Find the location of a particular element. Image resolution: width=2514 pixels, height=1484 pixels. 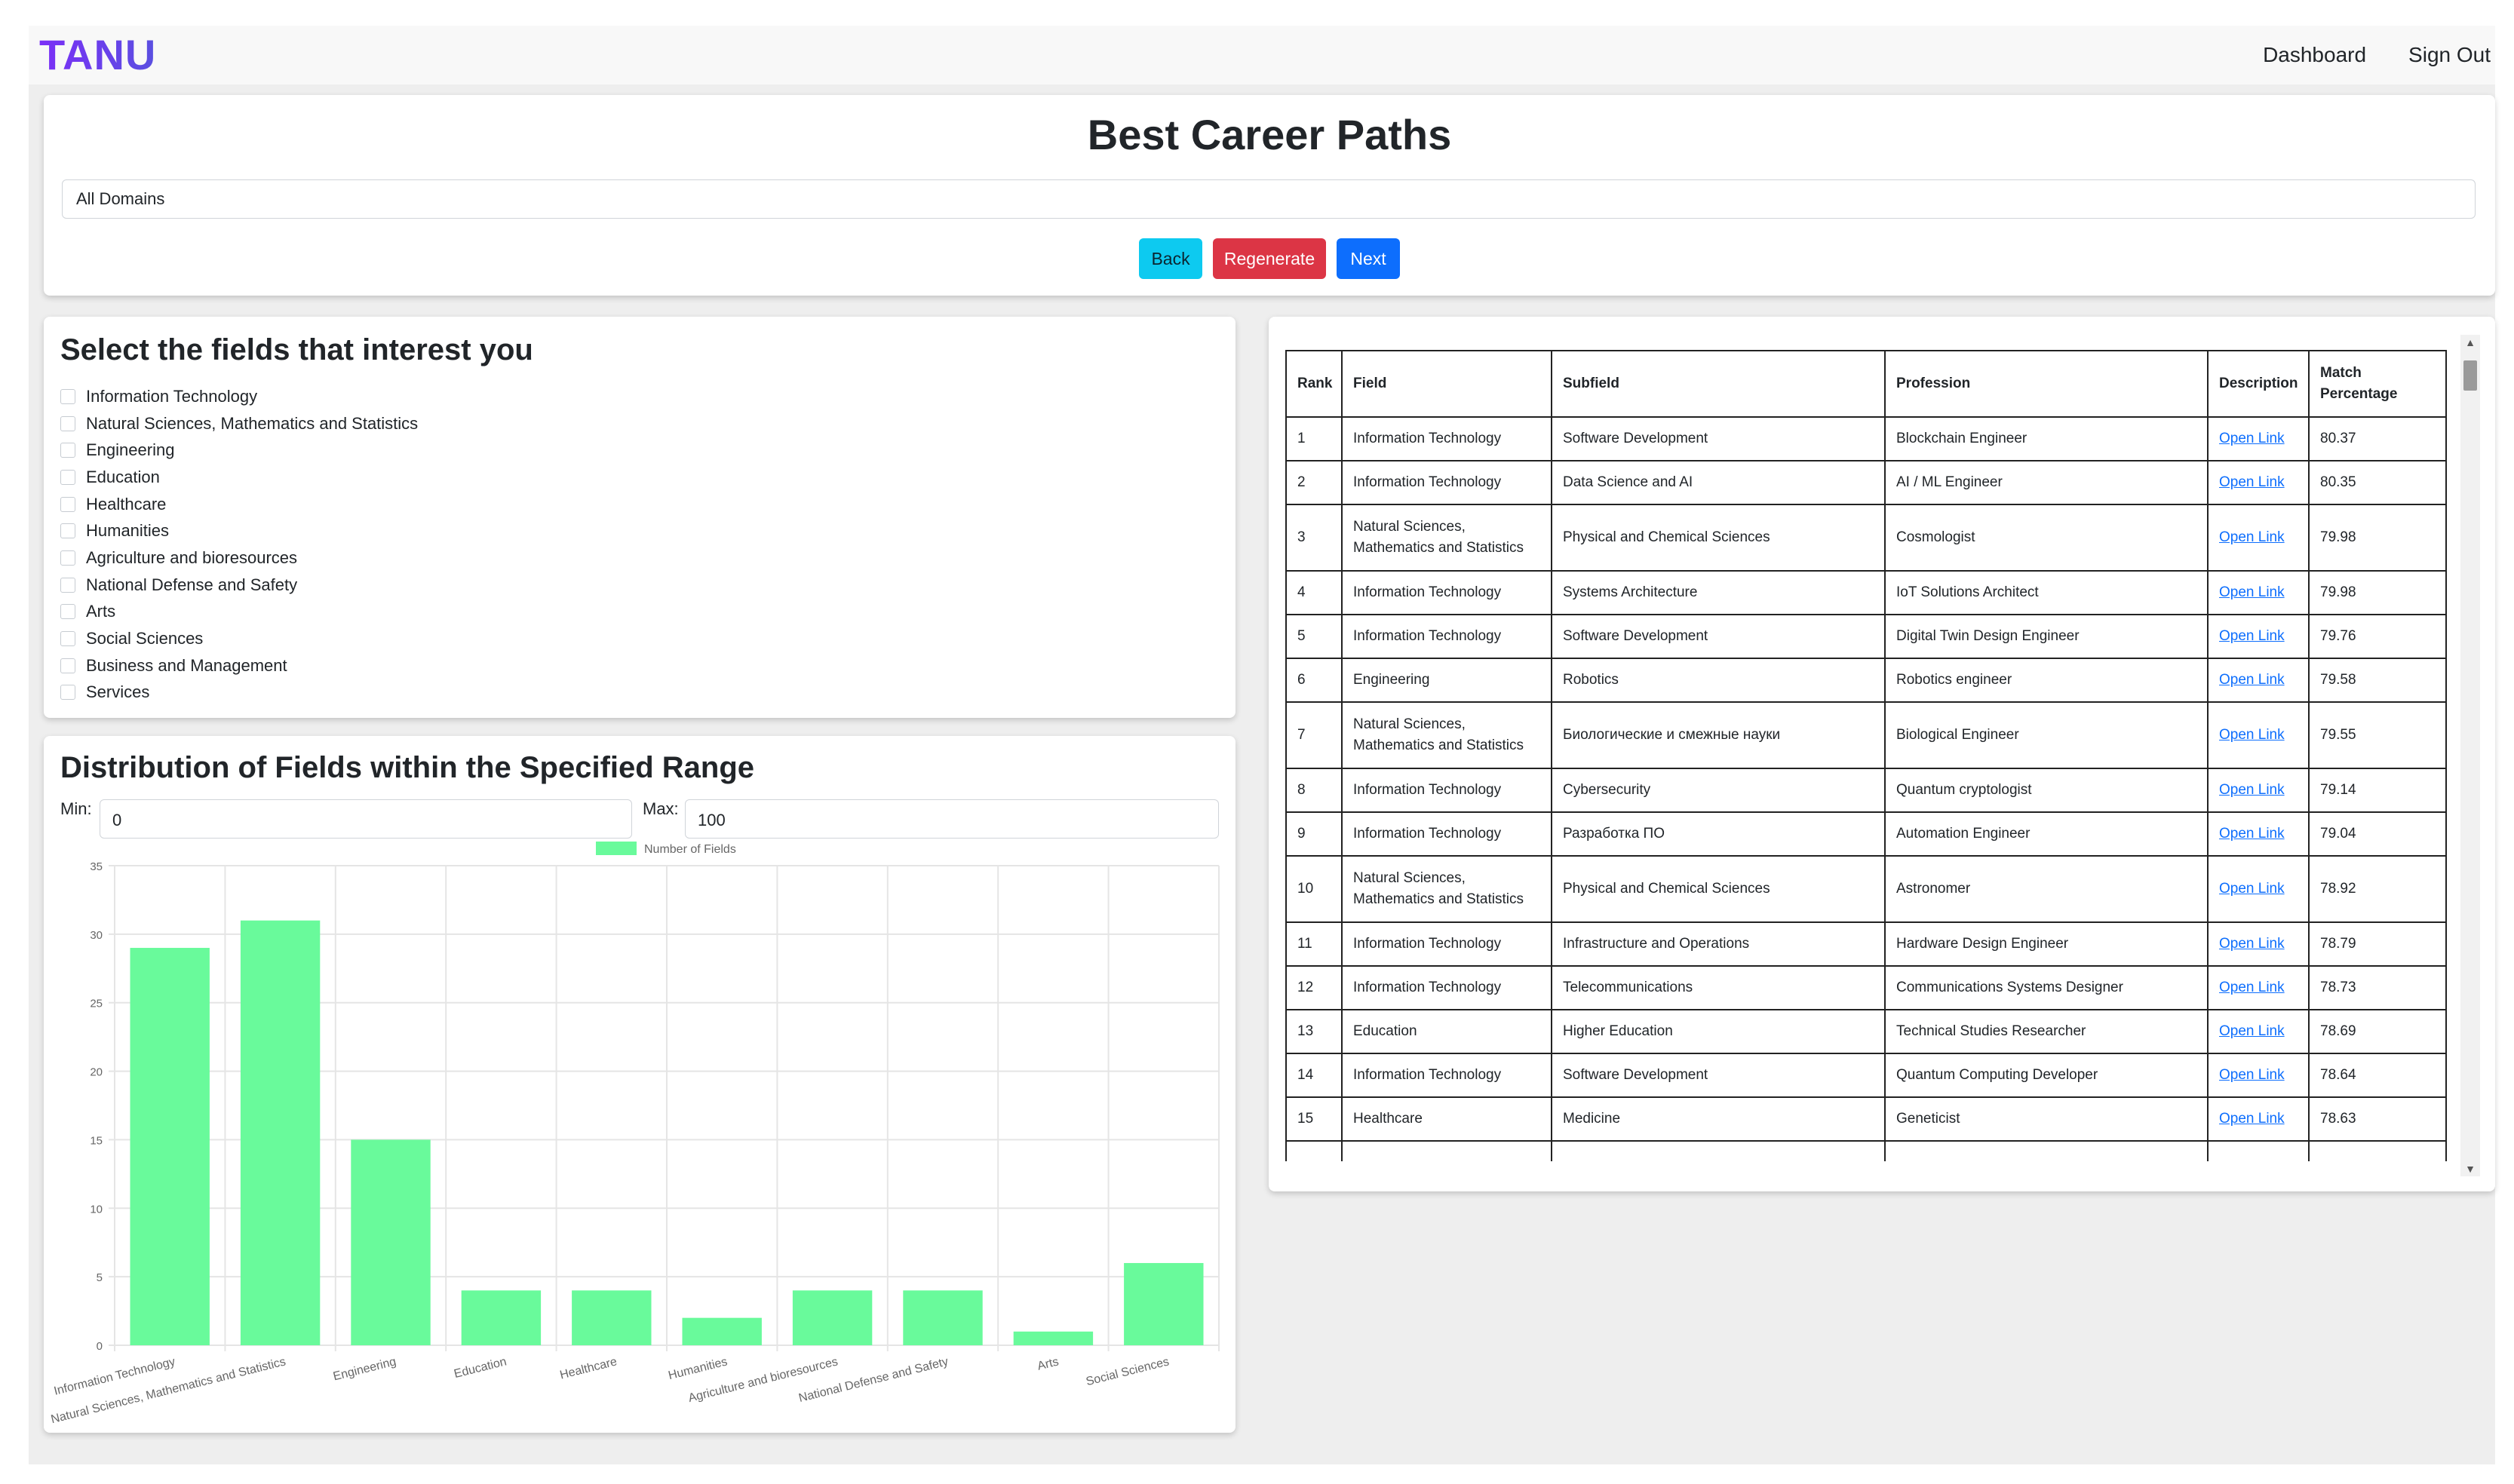

column-header: Description is located at coordinates (2258, 384).